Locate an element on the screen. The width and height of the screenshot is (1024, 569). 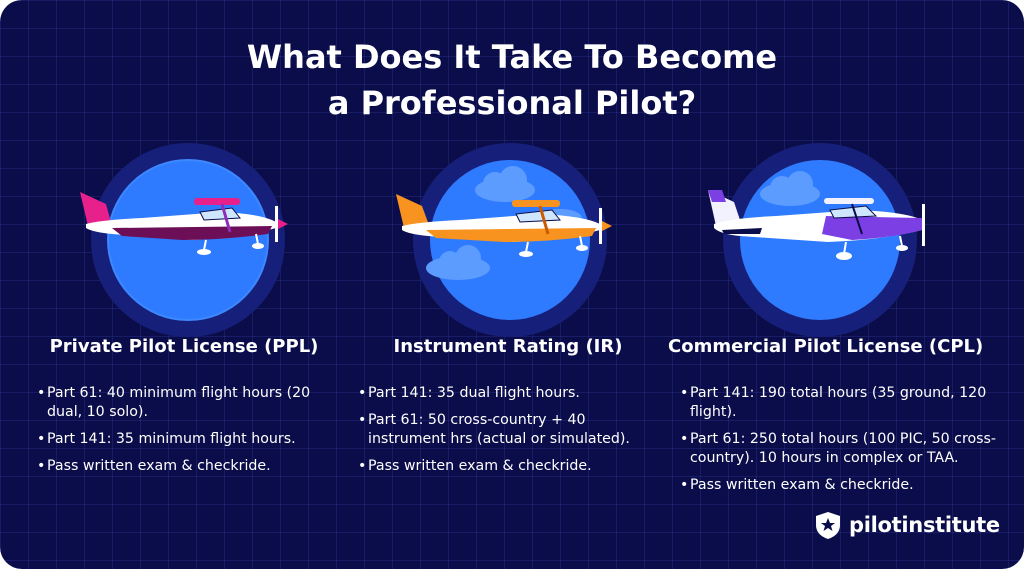
star-shield-icon is located at coordinates (828, 525).